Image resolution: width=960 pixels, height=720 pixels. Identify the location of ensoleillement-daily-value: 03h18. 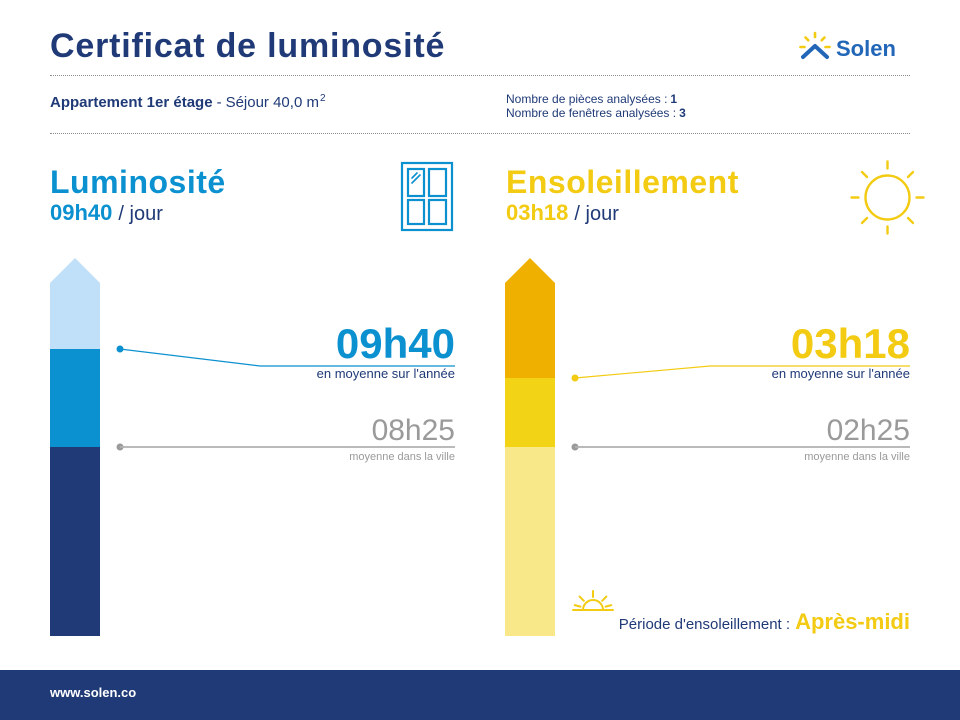
(537, 212).